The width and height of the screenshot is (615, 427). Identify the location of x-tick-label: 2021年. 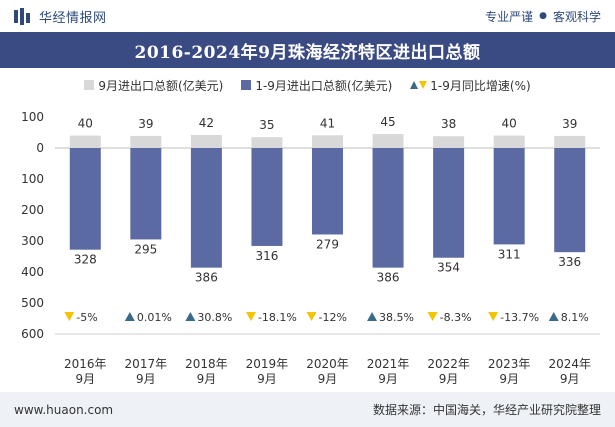
(388, 364).